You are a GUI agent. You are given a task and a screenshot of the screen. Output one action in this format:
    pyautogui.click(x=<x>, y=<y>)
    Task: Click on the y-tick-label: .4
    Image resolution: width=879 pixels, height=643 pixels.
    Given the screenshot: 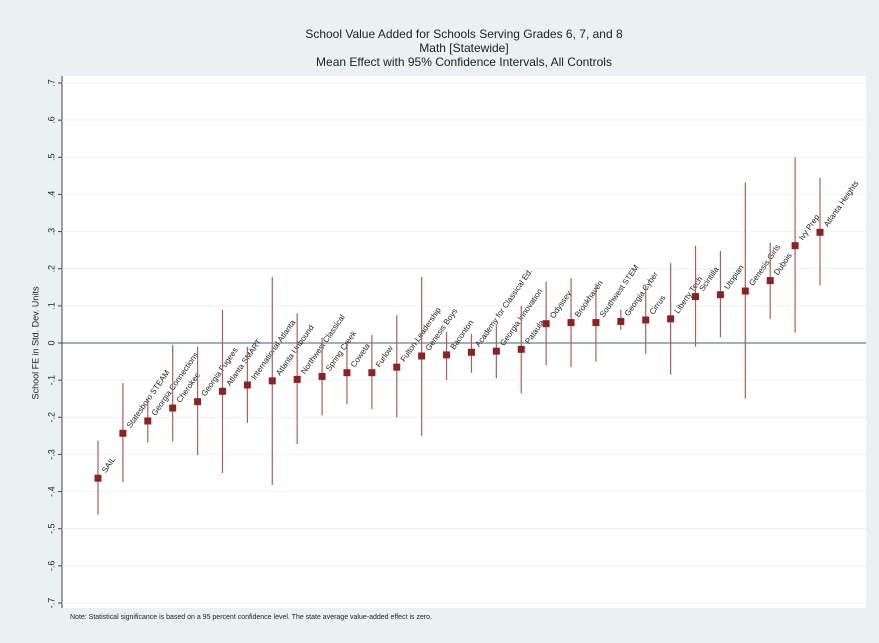 What is the action you would take?
    pyautogui.click(x=51, y=195)
    